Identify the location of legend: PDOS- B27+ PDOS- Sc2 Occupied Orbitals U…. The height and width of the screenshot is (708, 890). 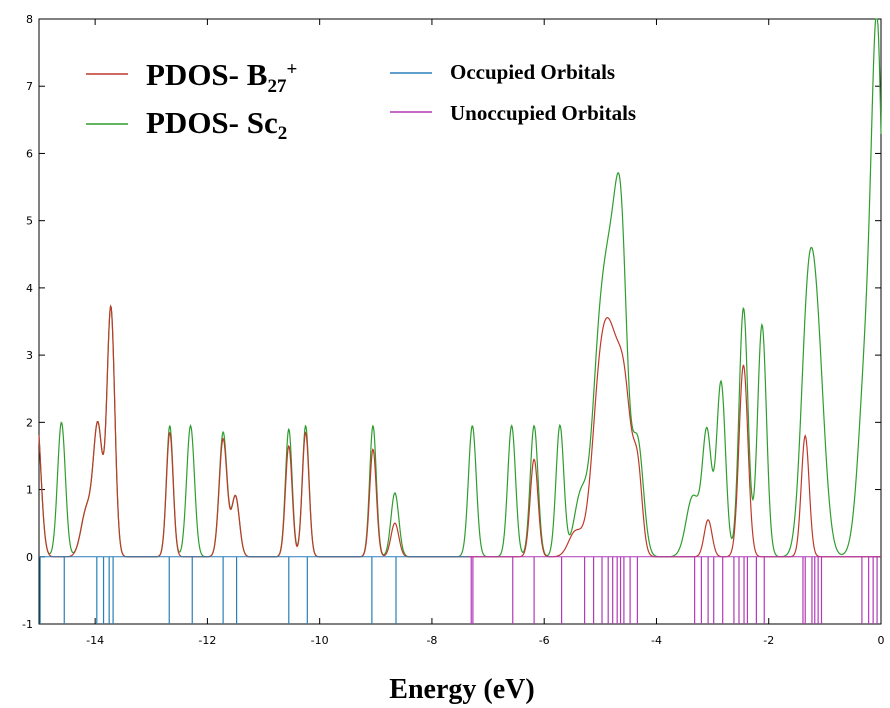
(361, 100).